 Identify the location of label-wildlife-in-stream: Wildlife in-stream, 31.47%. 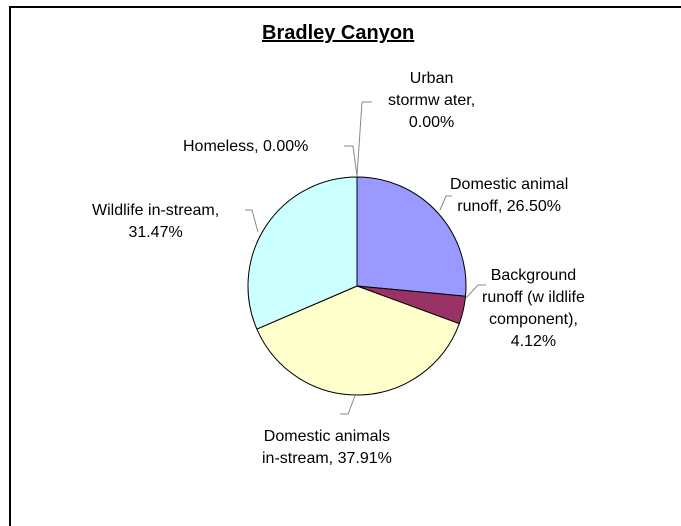
(156, 221).